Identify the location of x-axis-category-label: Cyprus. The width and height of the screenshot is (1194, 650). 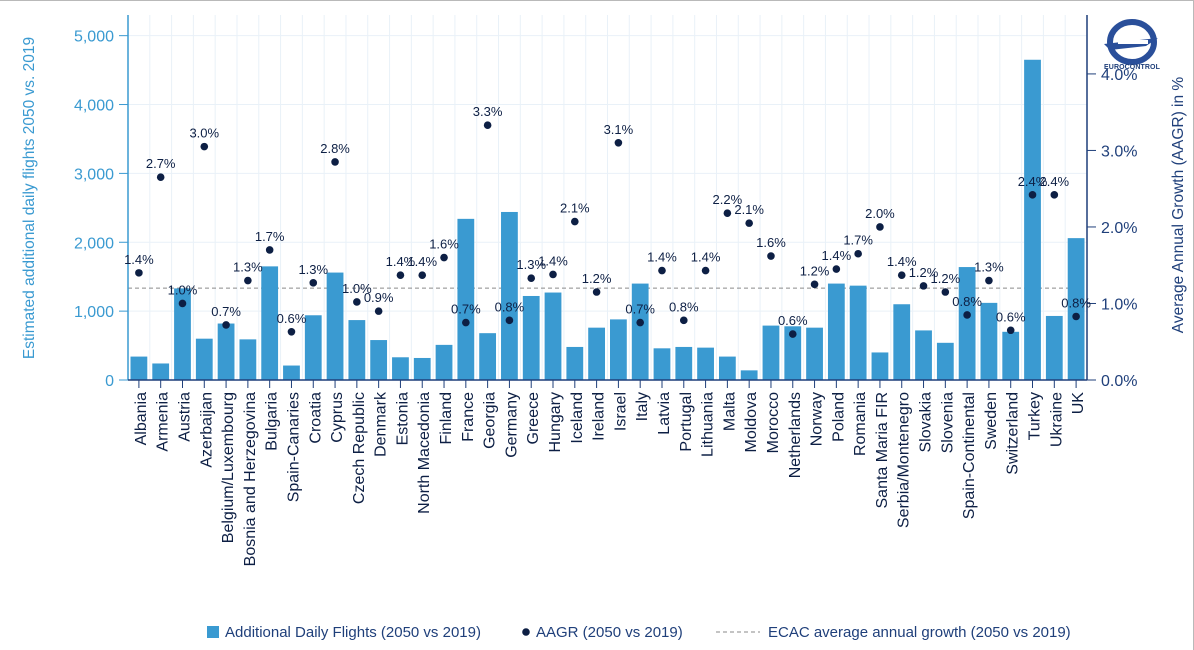
(337, 417).